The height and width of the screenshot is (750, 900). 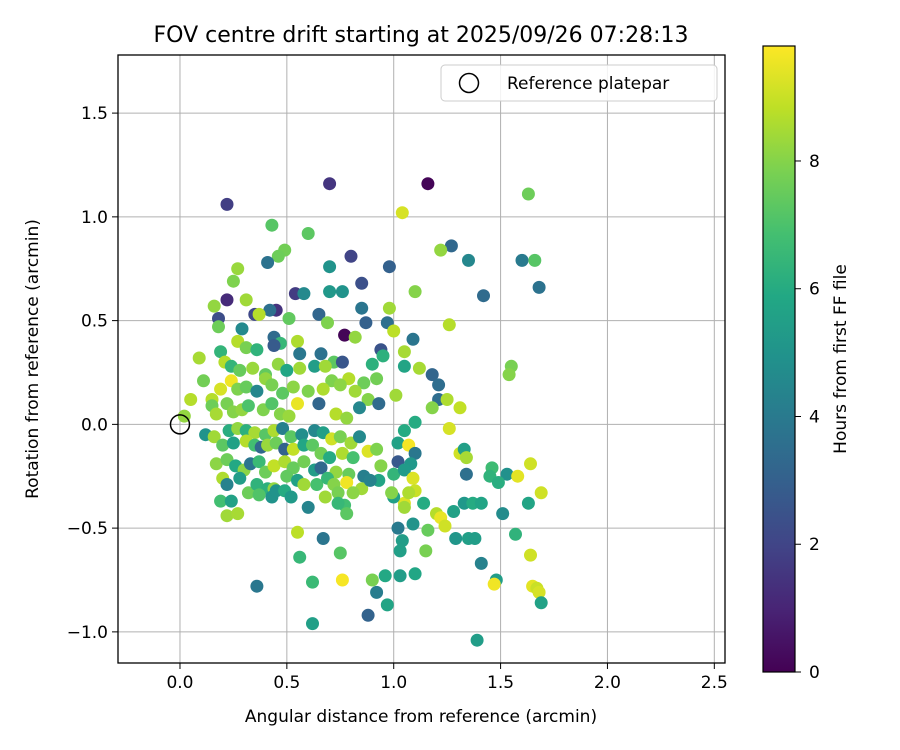 I want to click on colorbar-gradient, so click(x=779, y=359).